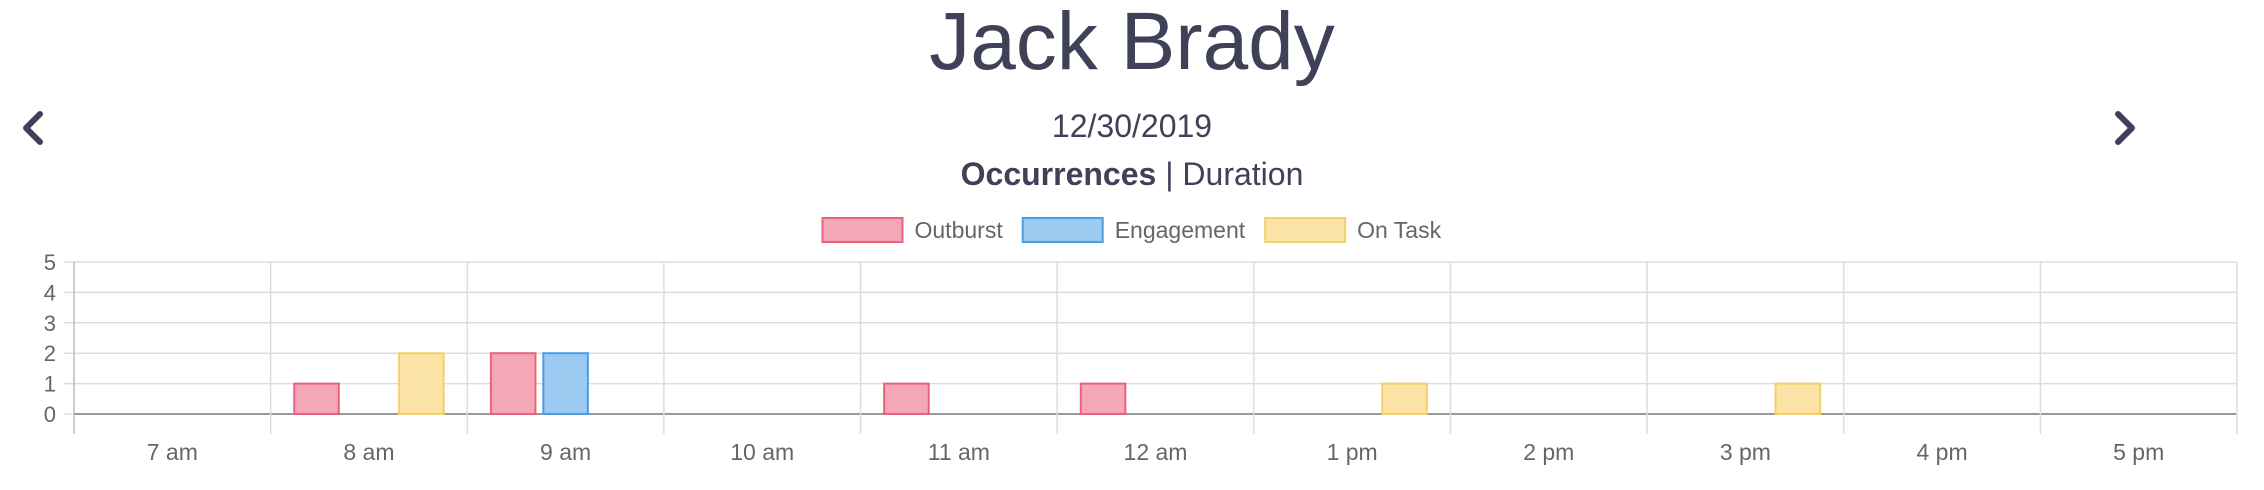 This screenshot has height=490, width=2264. Describe the element at coordinates (50, 384) in the screenshot. I see `y-tick-label: 1` at that location.